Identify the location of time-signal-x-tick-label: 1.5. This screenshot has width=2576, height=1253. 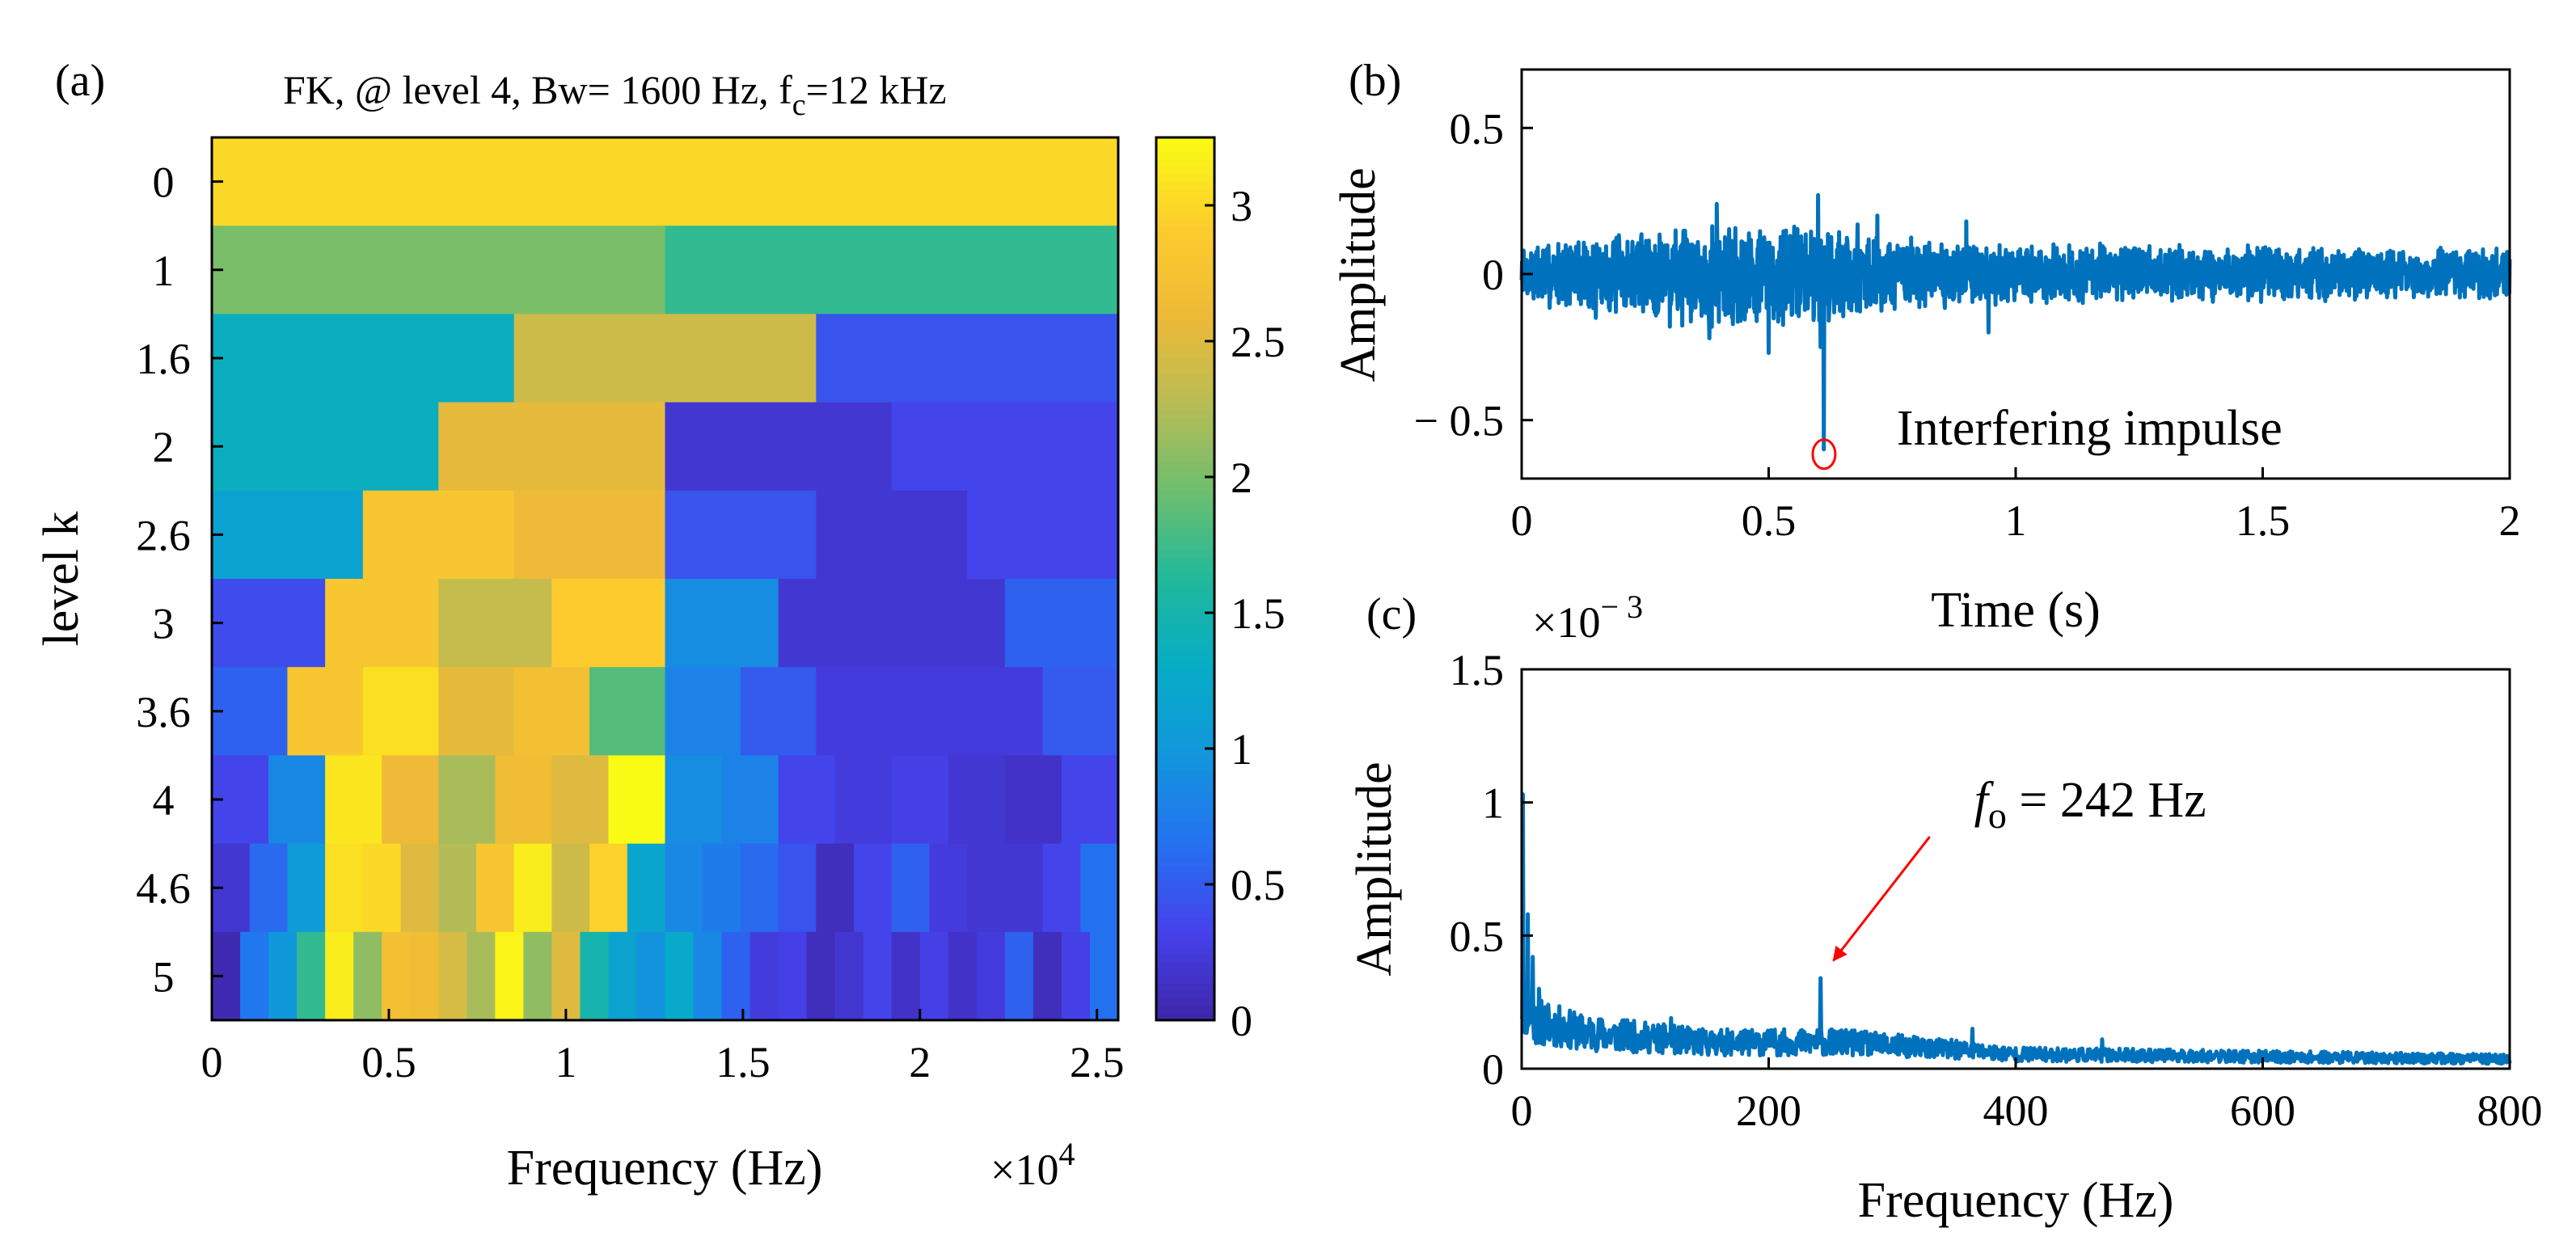
(2263, 521).